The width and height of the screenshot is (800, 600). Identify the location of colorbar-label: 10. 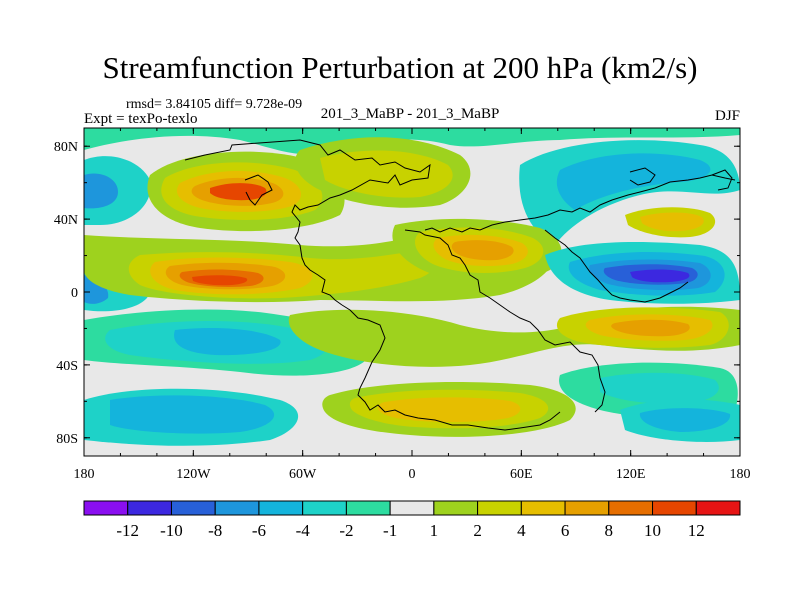
(652, 530).